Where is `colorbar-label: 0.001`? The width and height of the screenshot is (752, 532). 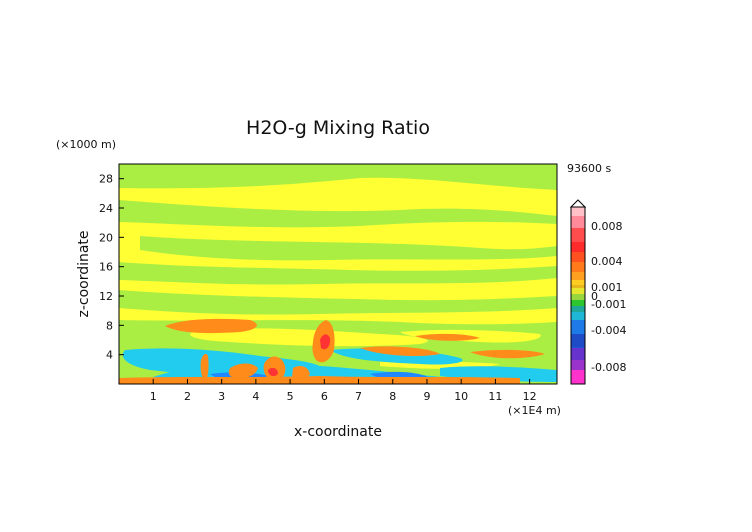
colorbar-label: 0.001 is located at coordinates (607, 287).